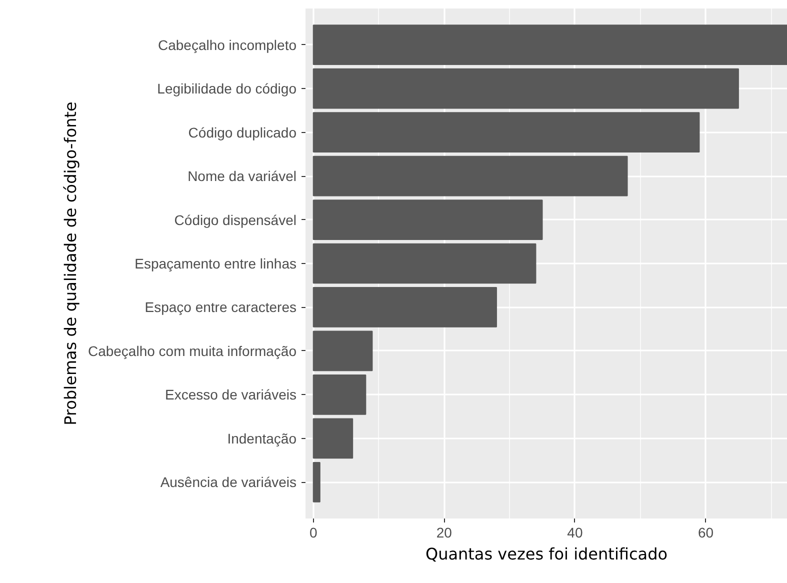  I want to click on y-tick-label: Indentação, so click(262, 438).